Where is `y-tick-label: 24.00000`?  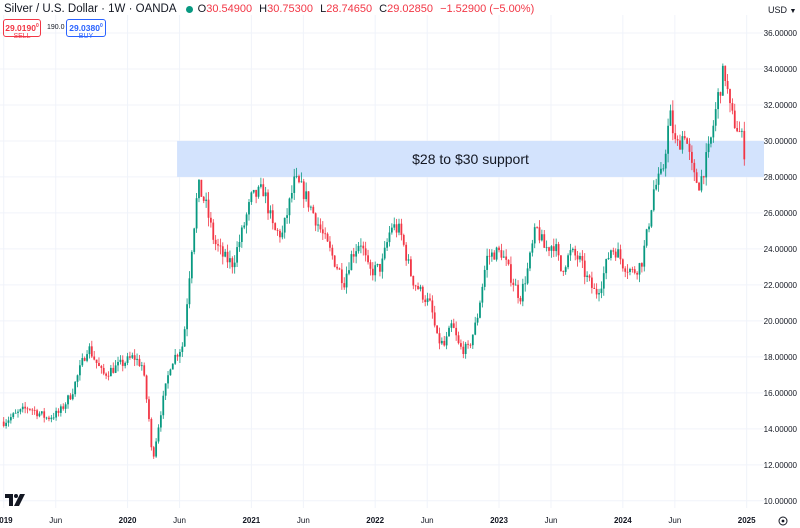
y-tick-label: 24.00000 is located at coordinates (781, 249).